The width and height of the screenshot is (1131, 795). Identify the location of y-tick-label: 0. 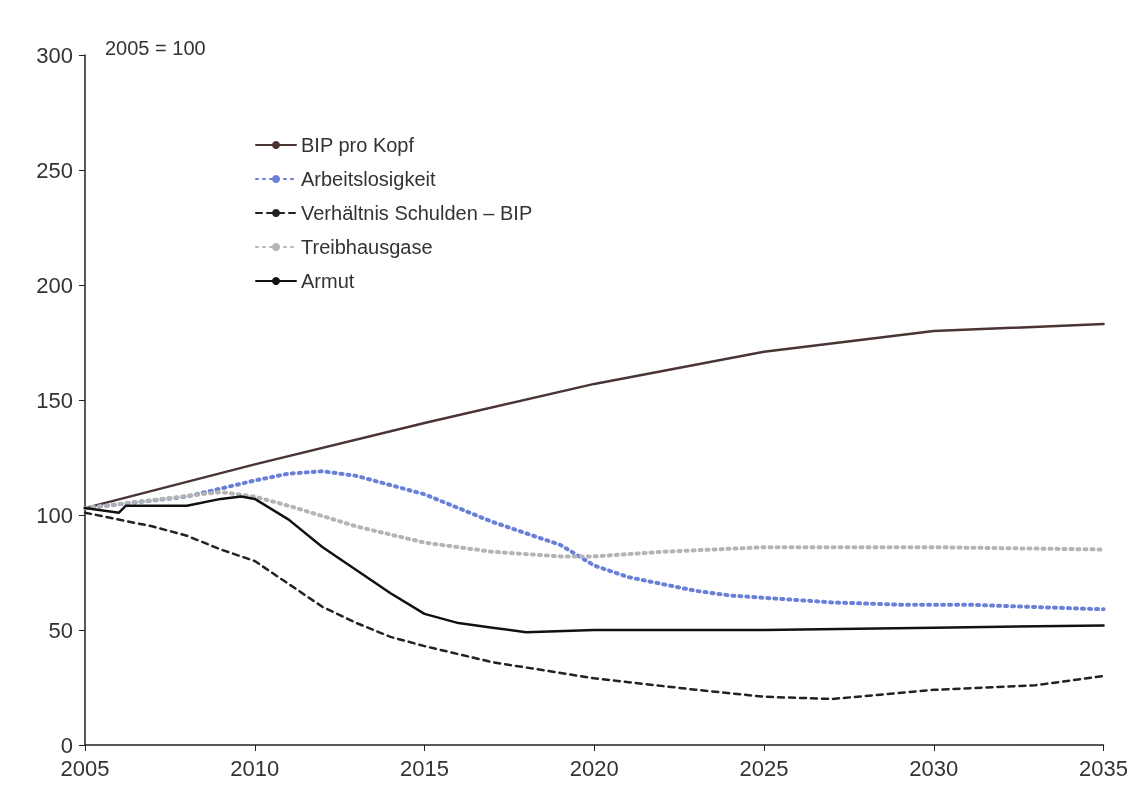
(66, 745).